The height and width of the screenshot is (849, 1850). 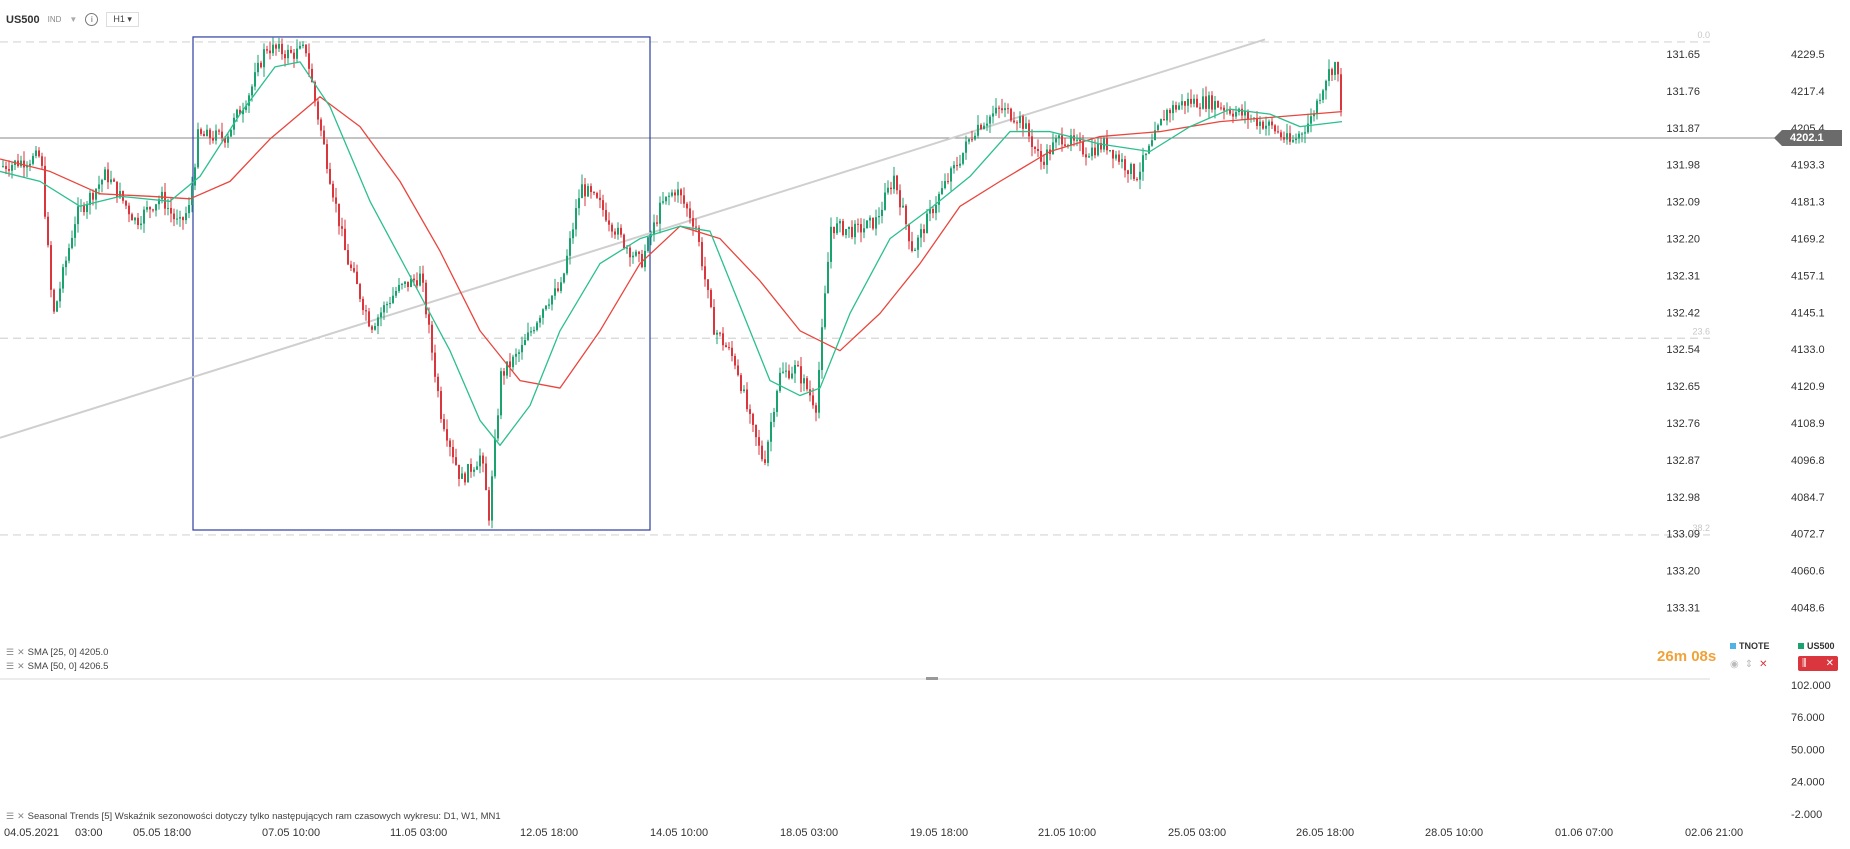 I want to click on tnote-axis-tick: 132.65, so click(x=1683, y=387).